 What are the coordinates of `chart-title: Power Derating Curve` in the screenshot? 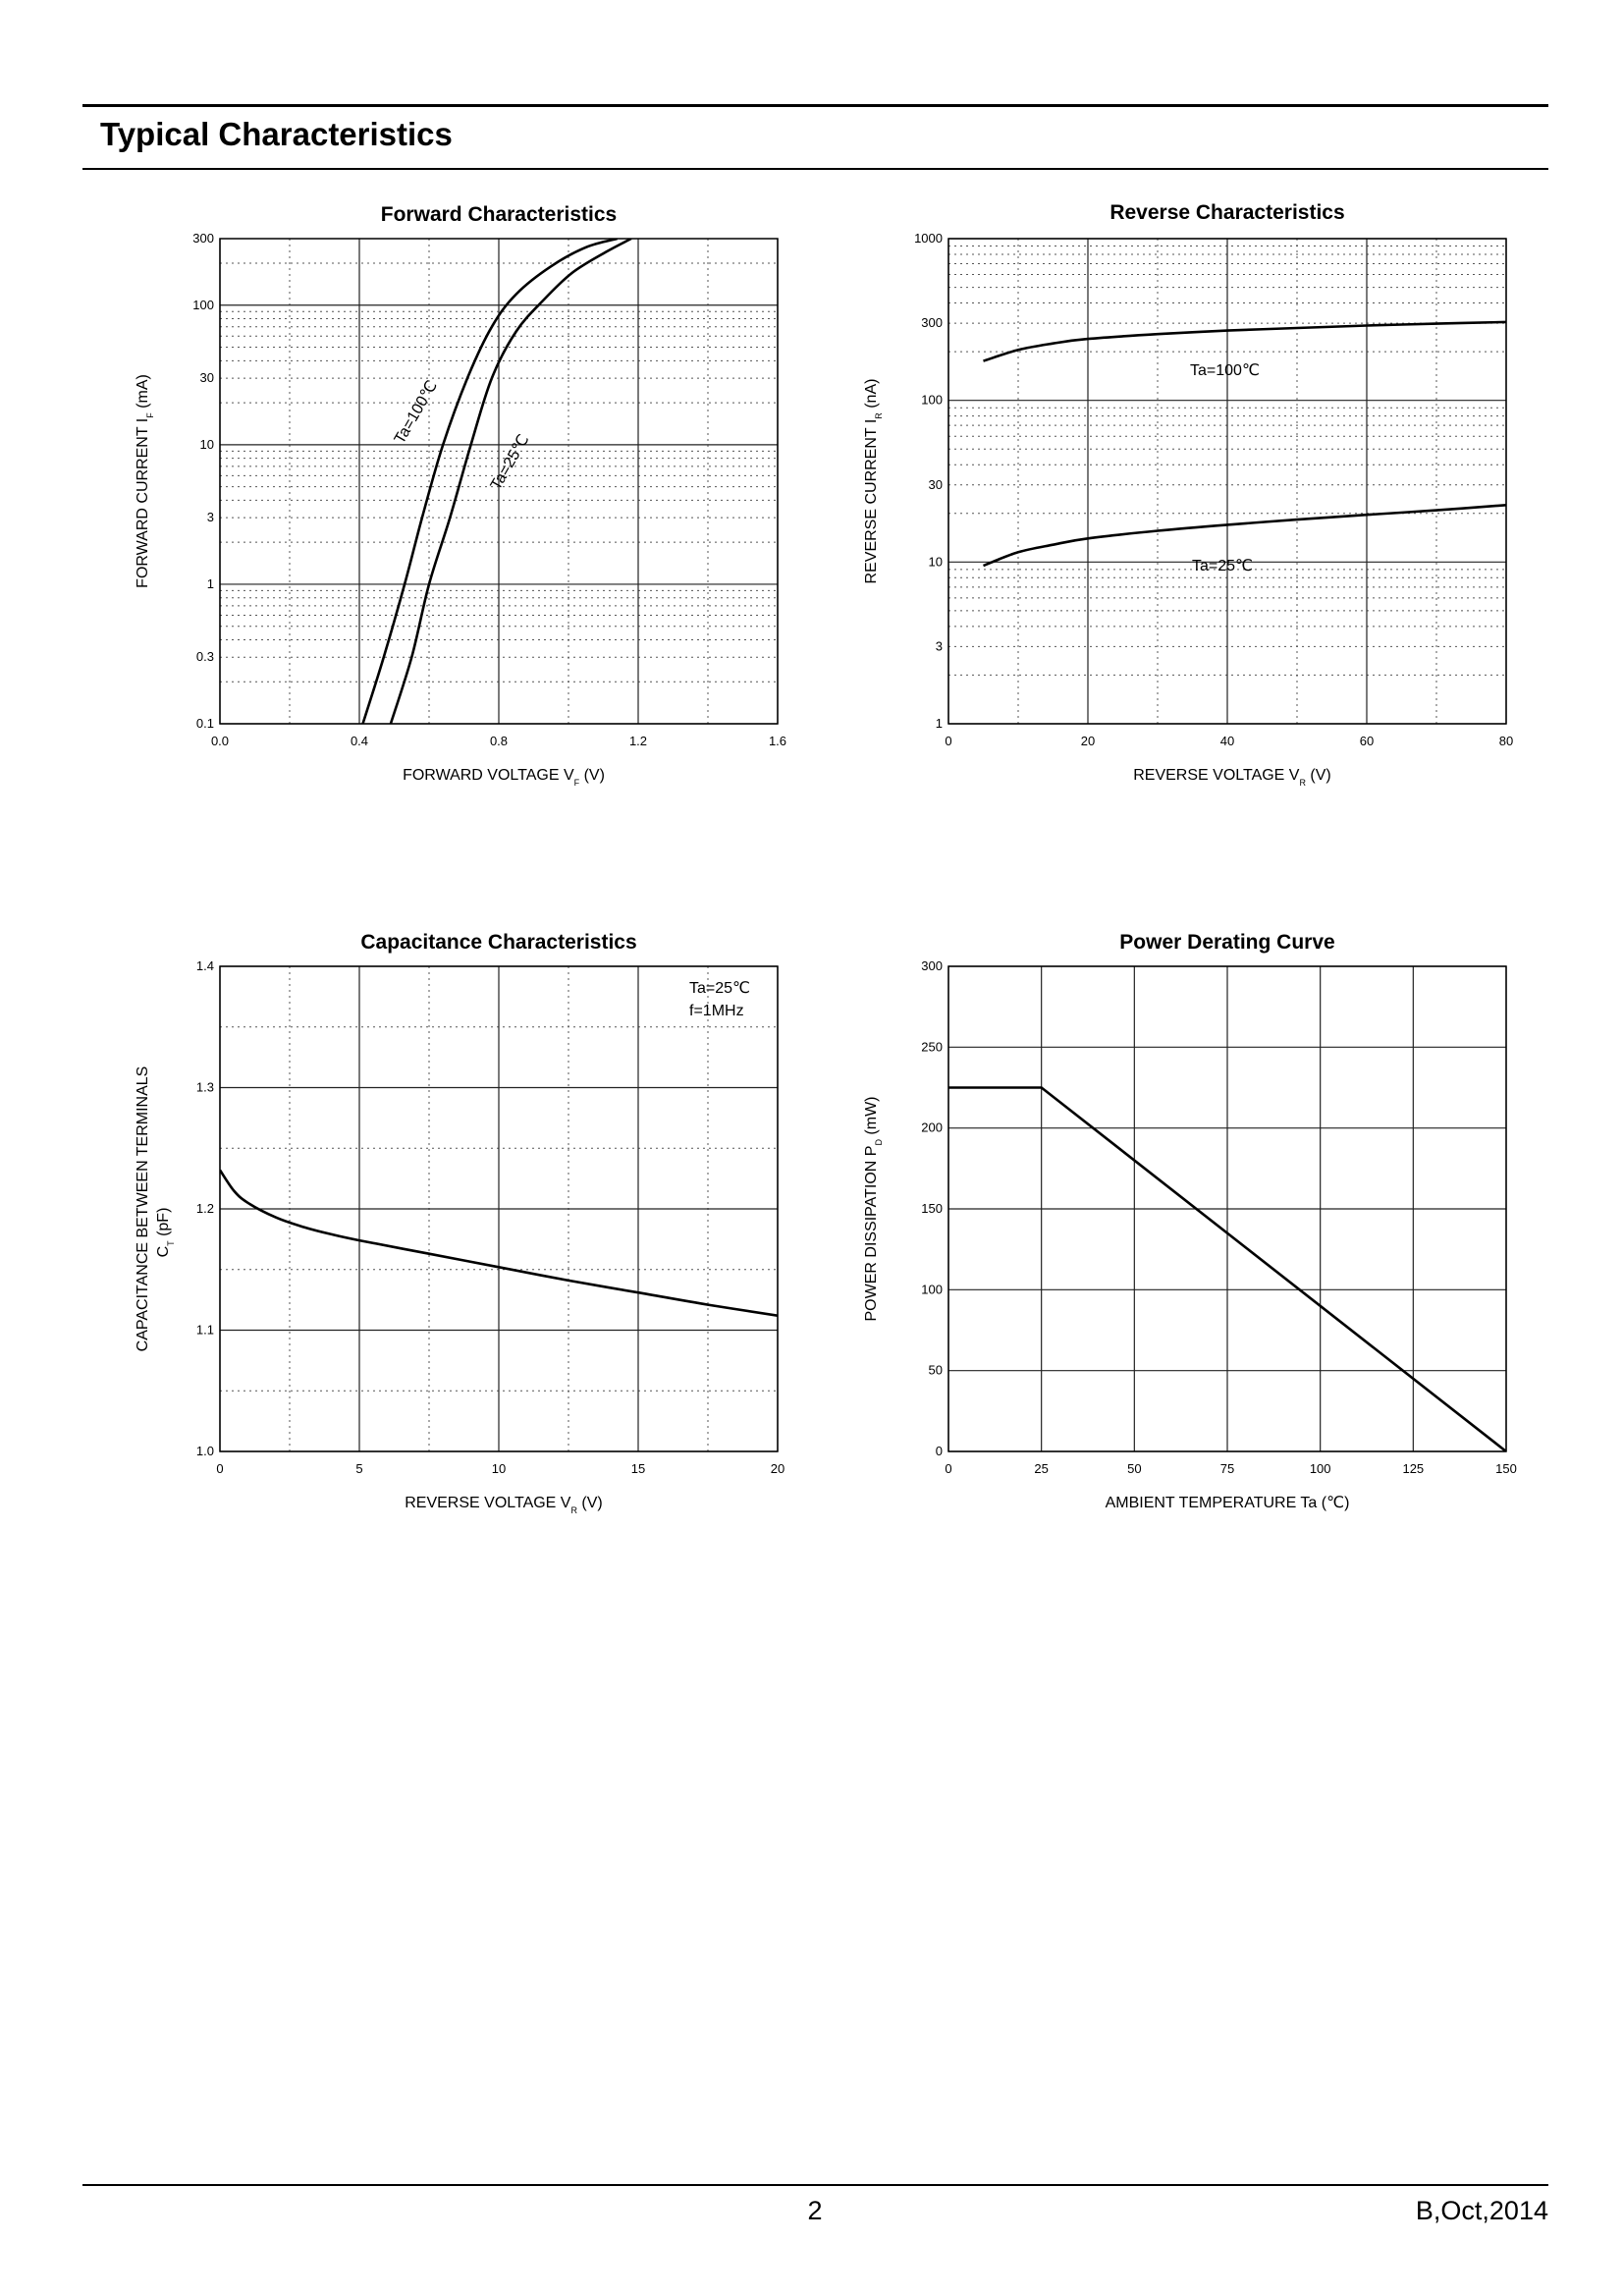 It's located at (1226, 942).